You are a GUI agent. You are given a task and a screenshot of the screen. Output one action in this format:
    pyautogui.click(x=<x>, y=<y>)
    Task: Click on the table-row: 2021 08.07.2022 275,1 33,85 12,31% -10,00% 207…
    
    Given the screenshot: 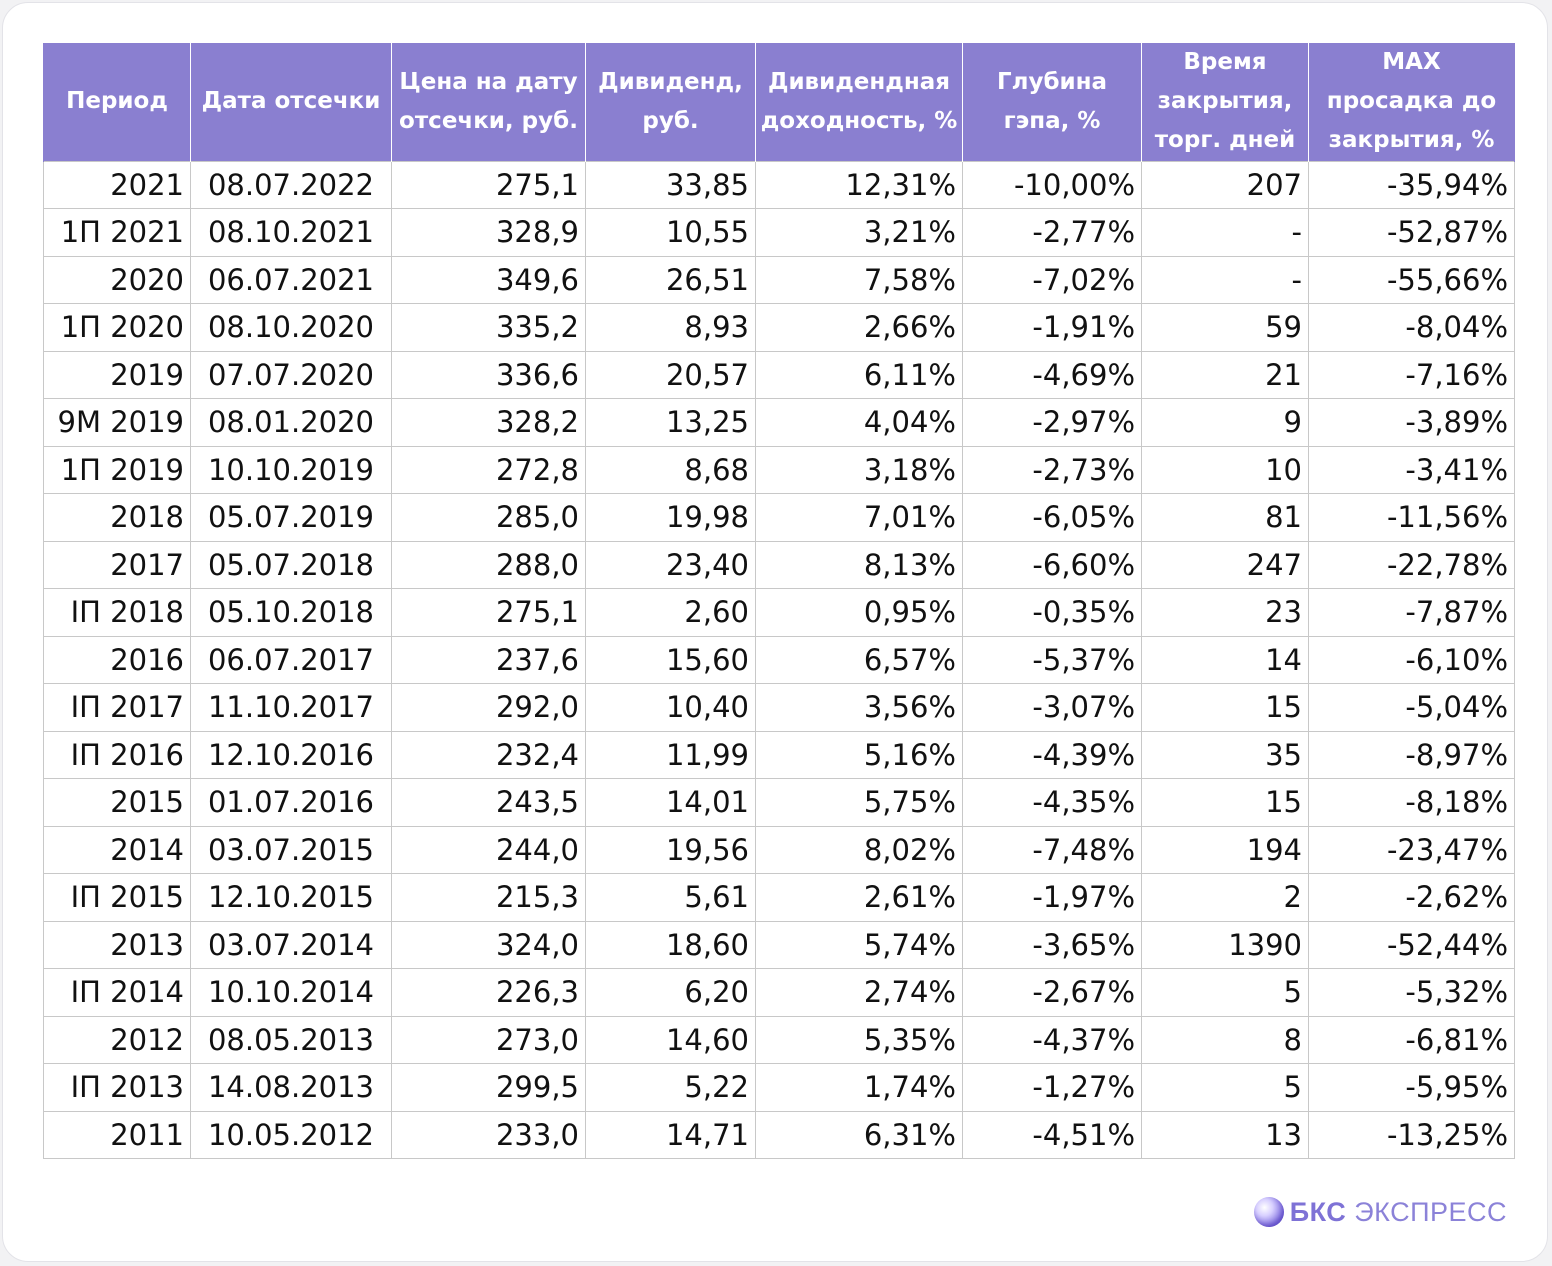 What is the action you would take?
    pyautogui.click(x=779, y=184)
    